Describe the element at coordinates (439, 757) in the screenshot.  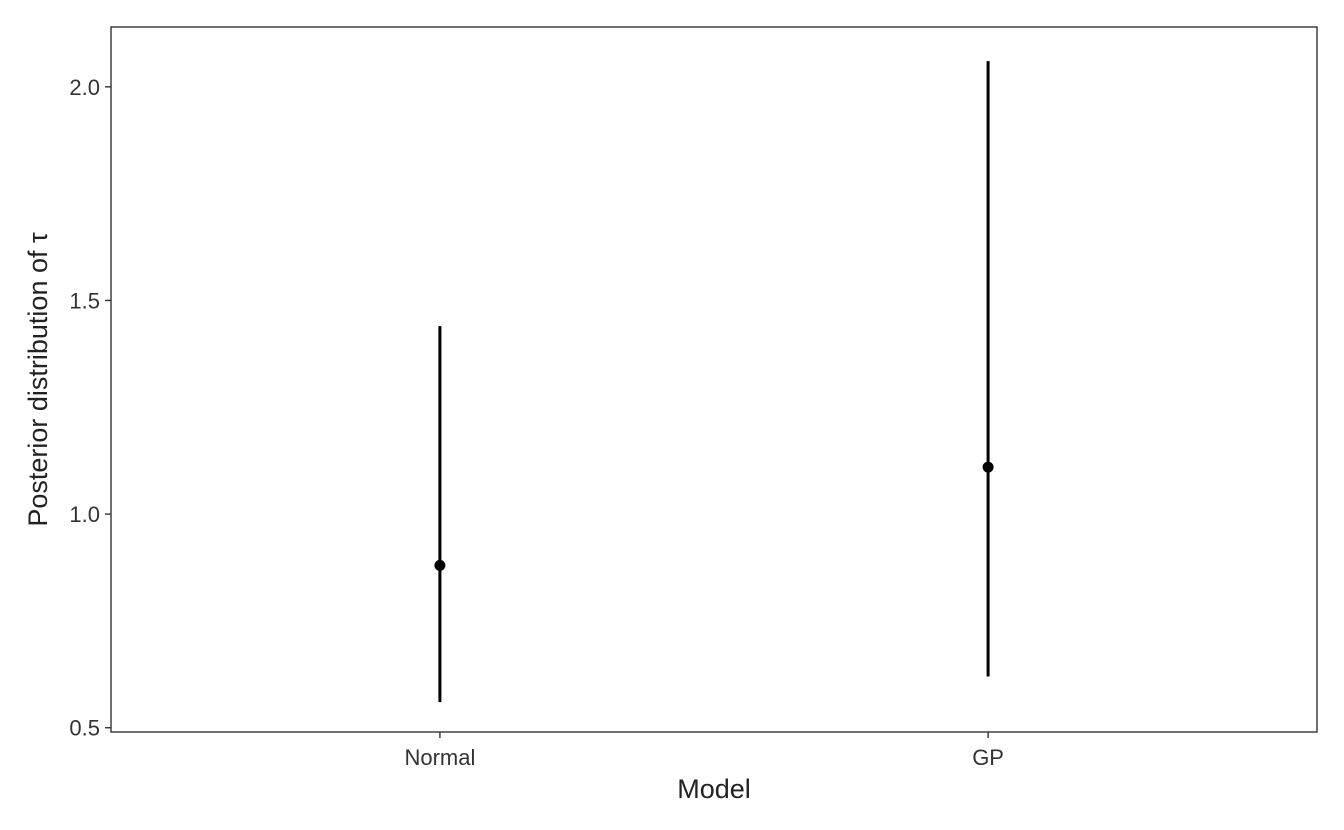
I see `x-tick-label: Normal` at that location.